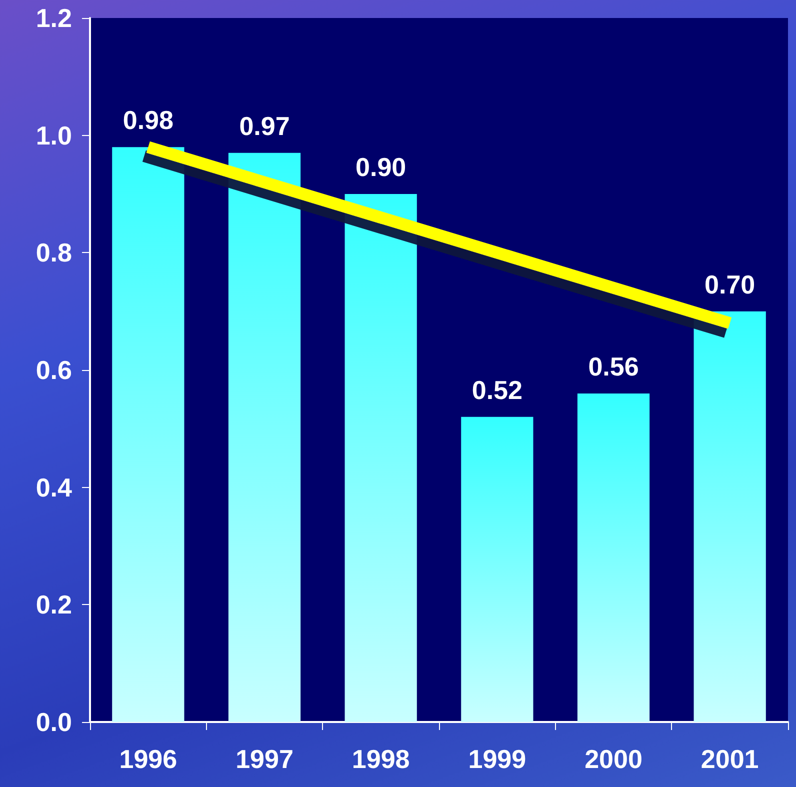  Describe the element at coordinates (54, 135) in the screenshot. I see `y-tick-label: 1.0` at that location.